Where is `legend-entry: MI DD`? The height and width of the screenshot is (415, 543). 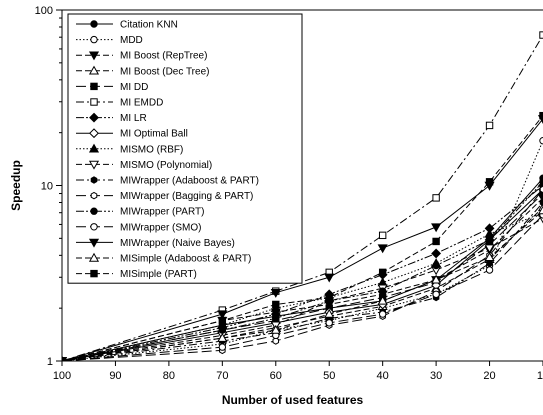 legend-entry: MI DD is located at coordinates (112, 87).